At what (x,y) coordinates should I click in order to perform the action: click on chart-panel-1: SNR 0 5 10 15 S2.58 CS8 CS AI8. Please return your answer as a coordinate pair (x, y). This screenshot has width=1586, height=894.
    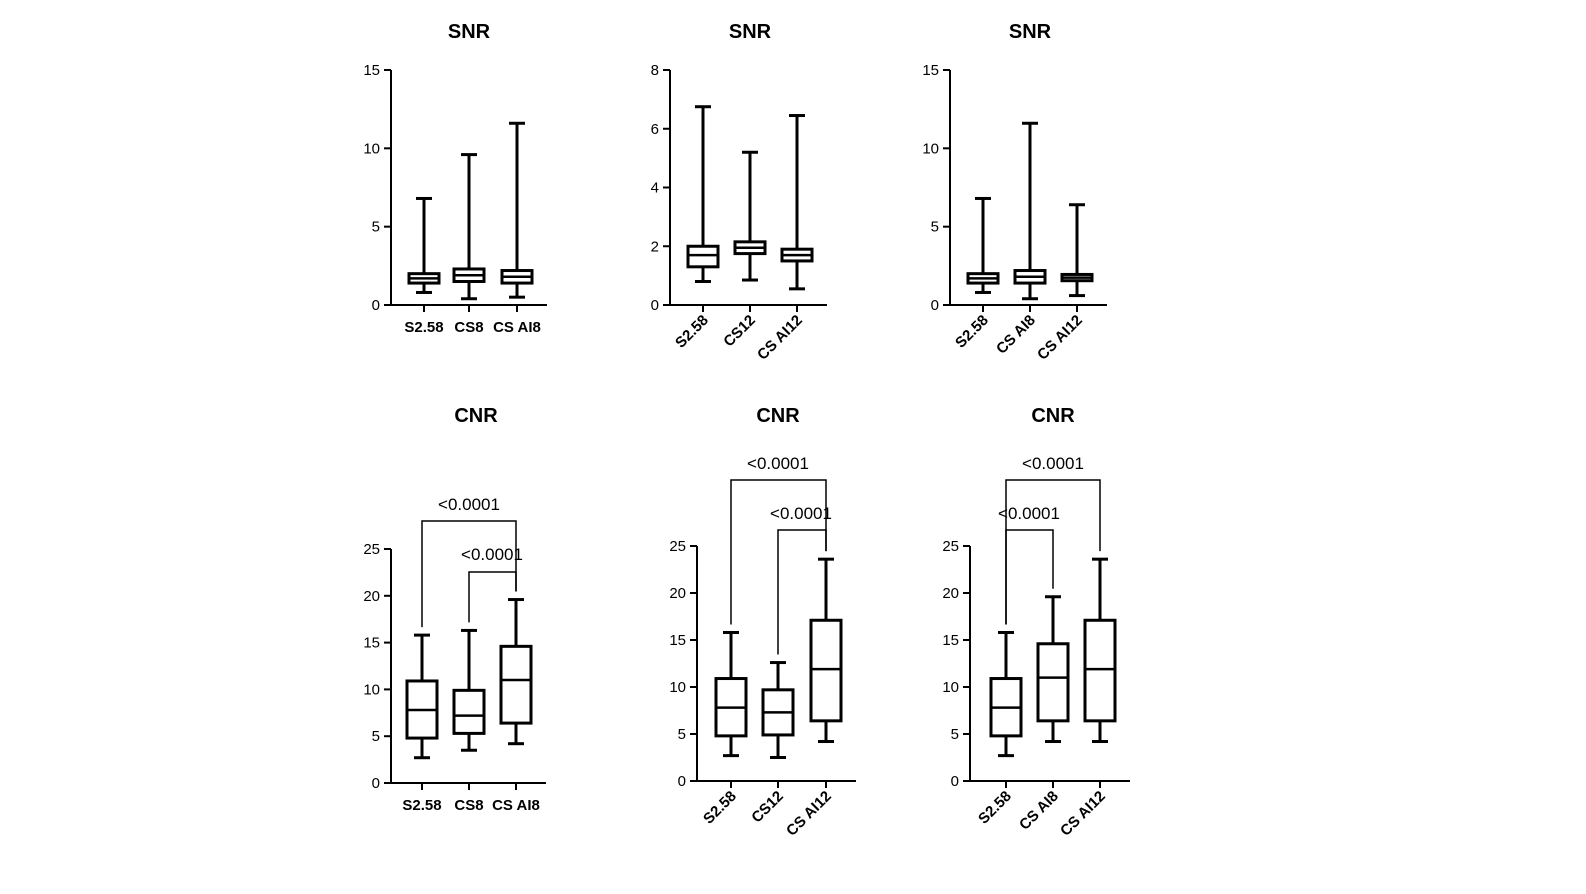
    Looking at the image, I should click on (455, 178).